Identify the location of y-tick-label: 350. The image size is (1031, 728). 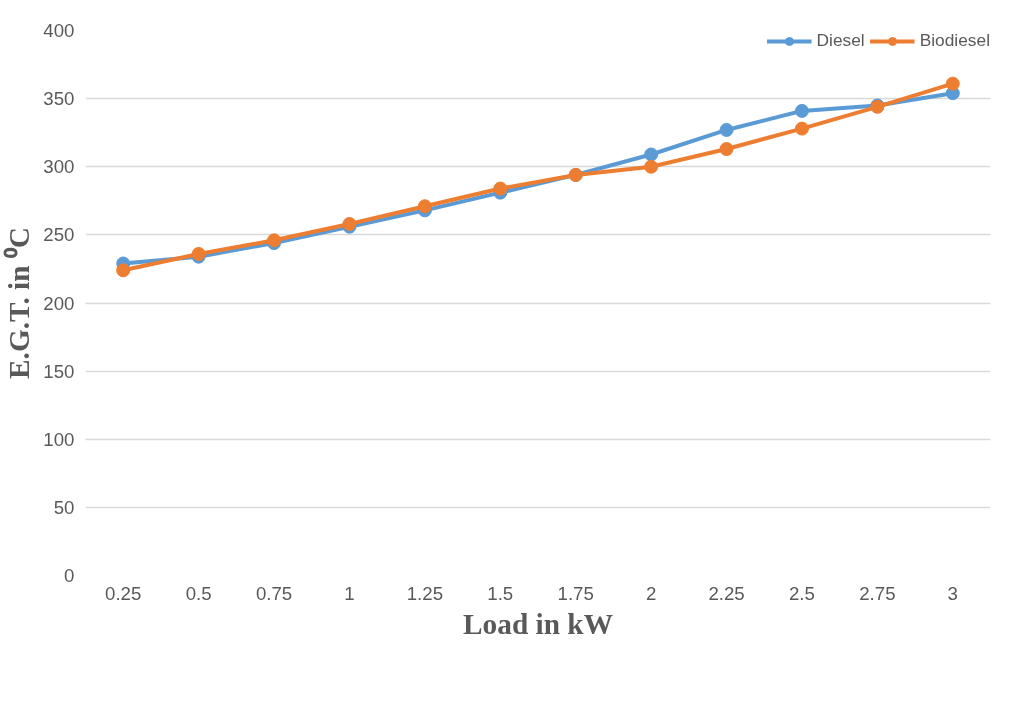
(59, 99).